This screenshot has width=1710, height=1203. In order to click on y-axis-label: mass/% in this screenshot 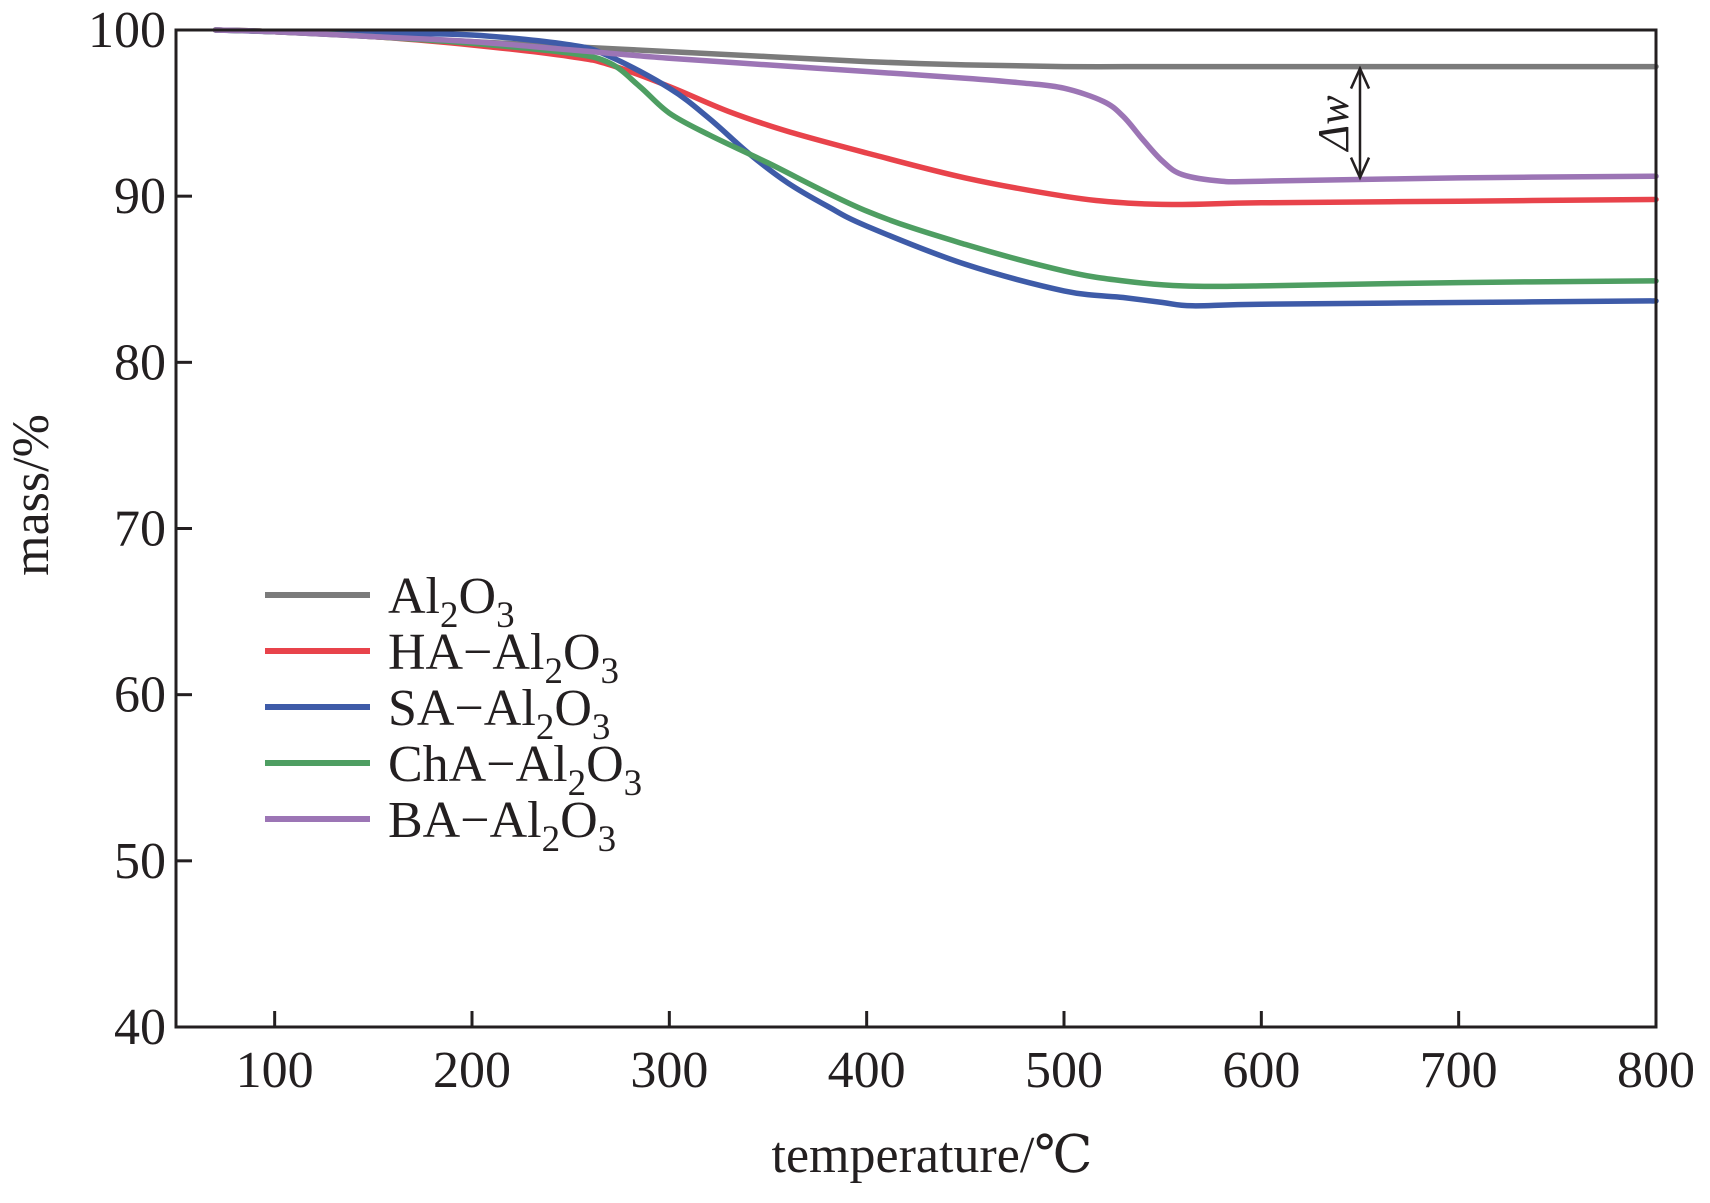, I will do `click(31, 495)`.